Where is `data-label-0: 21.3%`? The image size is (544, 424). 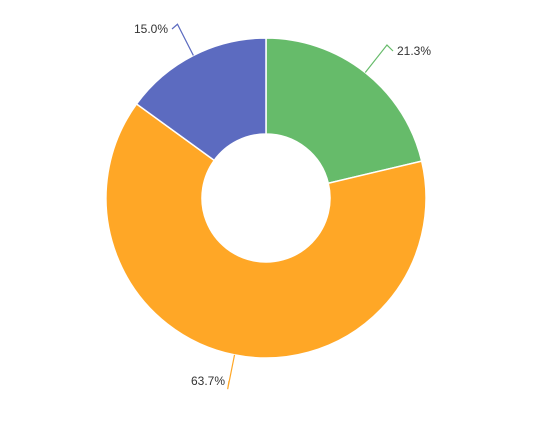 data-label-0: 21.3% is located at coordinates (414, 51).